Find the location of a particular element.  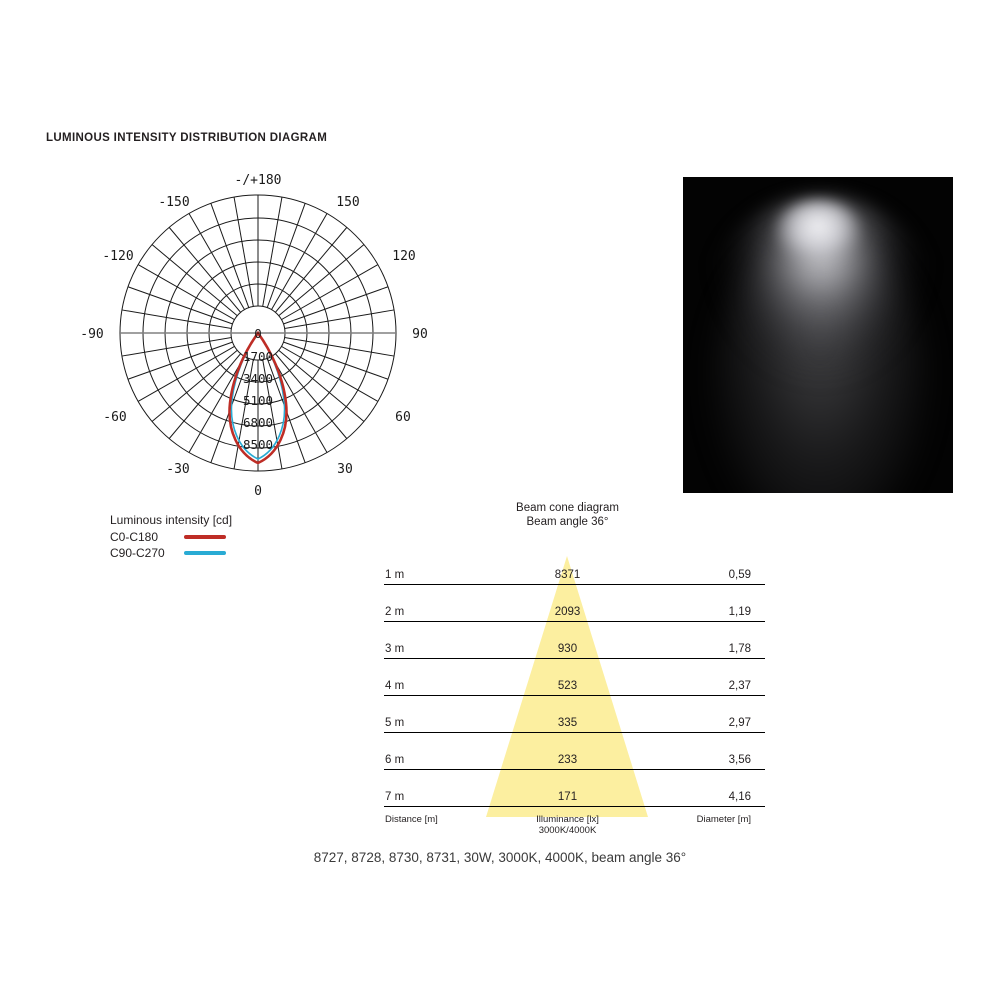

beam-cone-heading: Beam cone diagram Beam angle 36° is located at coordinates (567, 515).